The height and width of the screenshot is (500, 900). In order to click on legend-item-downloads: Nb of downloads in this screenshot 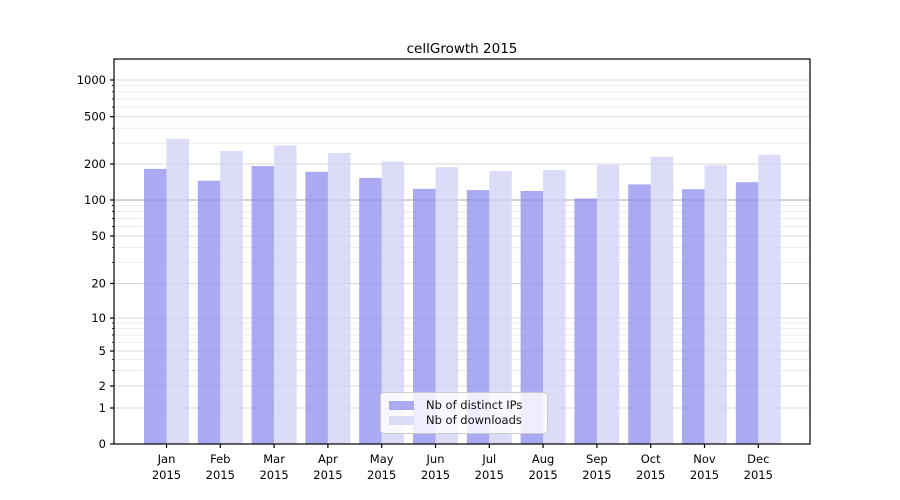, I will do `click(464, 419)`.